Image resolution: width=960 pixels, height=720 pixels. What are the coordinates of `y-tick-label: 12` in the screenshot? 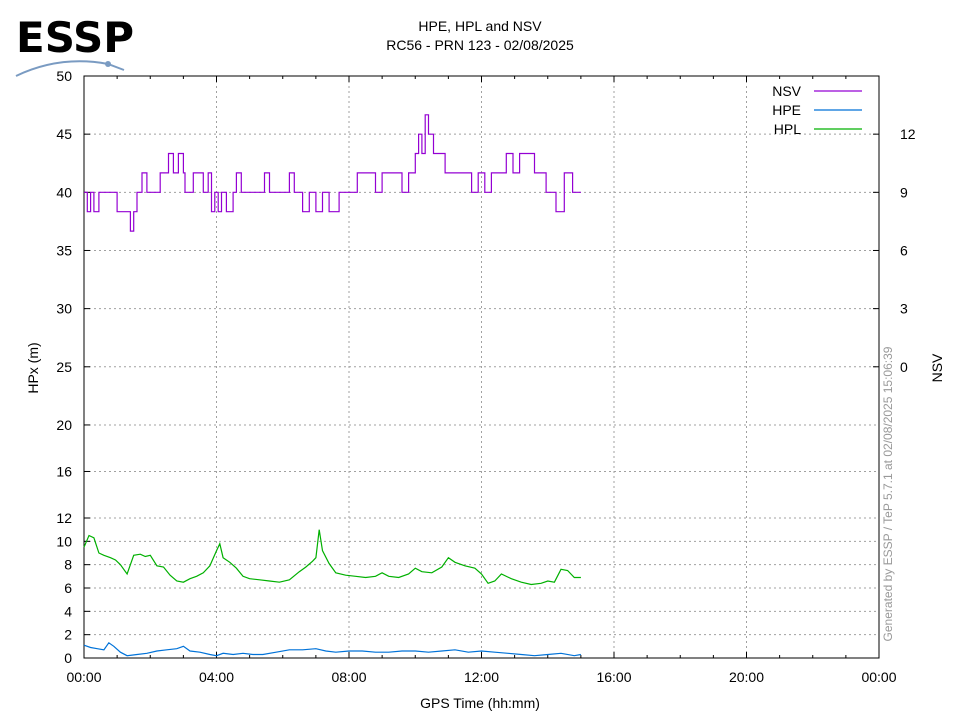 It's located at (64, 518).